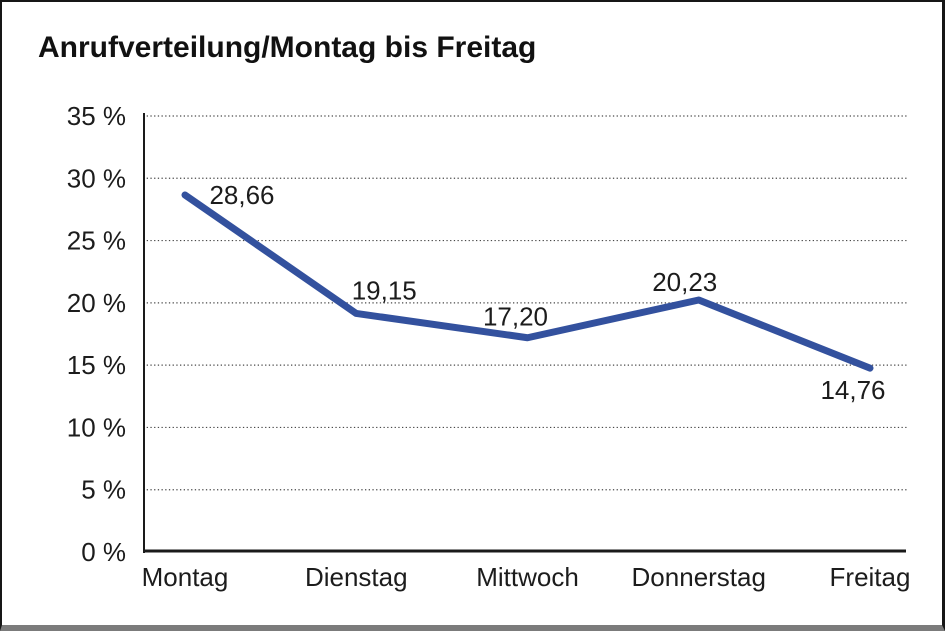 The height and width of the screenshot is (631, 945). Describe the element at coordinates (96, 178) in the screenshot. I see `y-tick-label: 30 %` at that location.